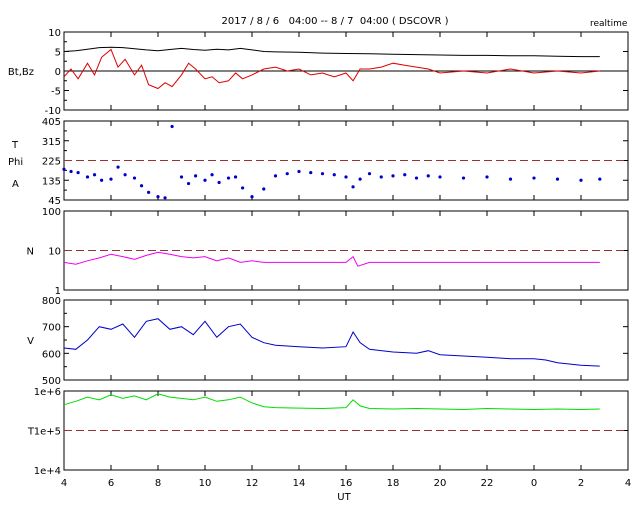  I want to click on y-tick-label: 1e+5, so click(47, 432).